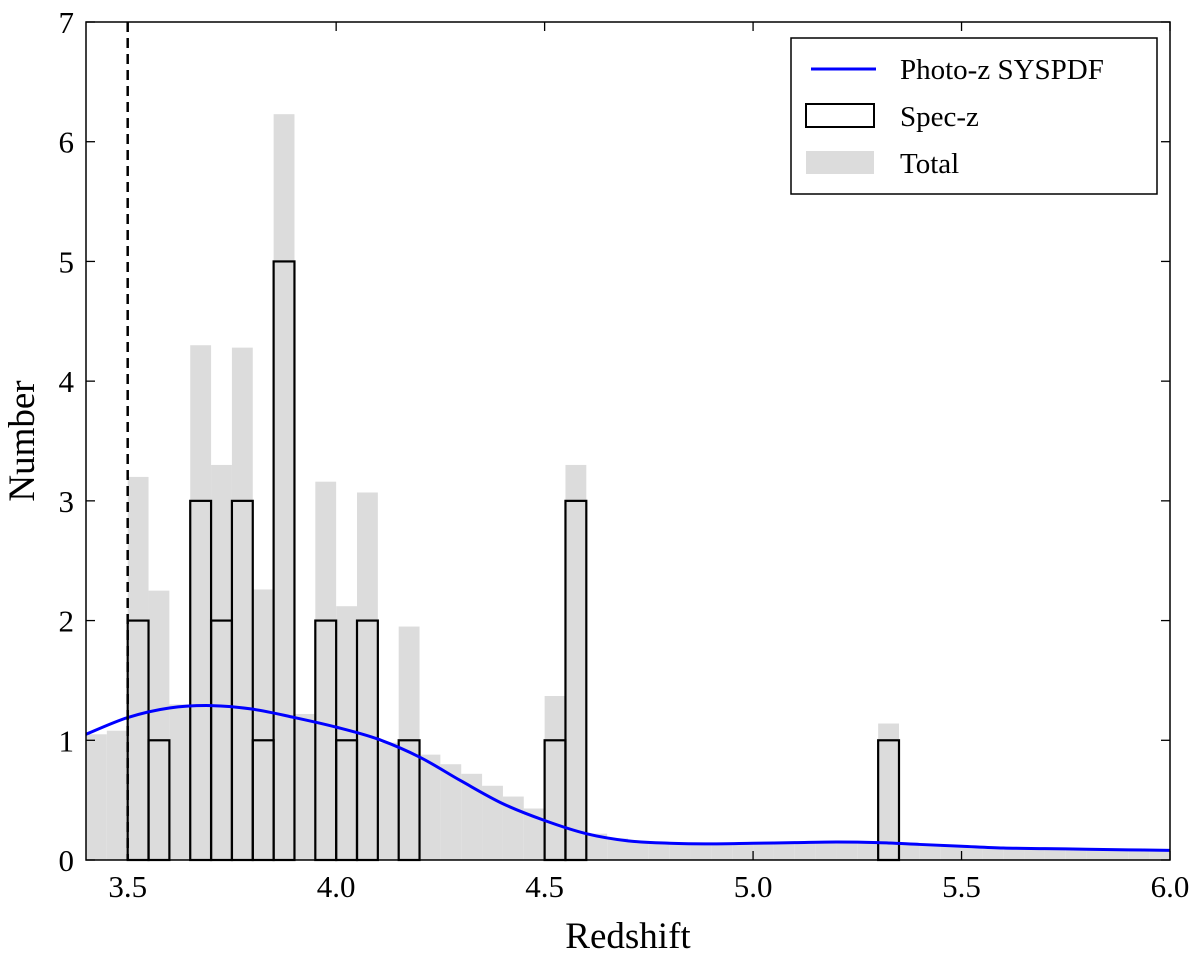 The height and width of the screenshot is (958, 1200). I want to click on legend-photoz-label: Photo-z SYSPDF, so click(1002, 70).